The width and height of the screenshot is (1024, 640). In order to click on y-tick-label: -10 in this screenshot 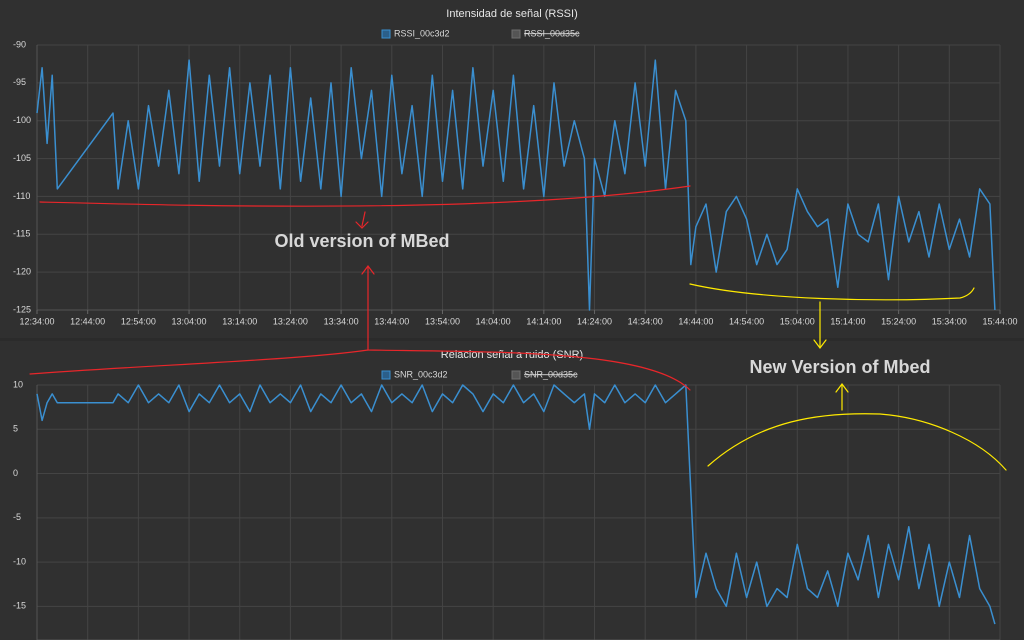, I will do `click(19, 561)`.